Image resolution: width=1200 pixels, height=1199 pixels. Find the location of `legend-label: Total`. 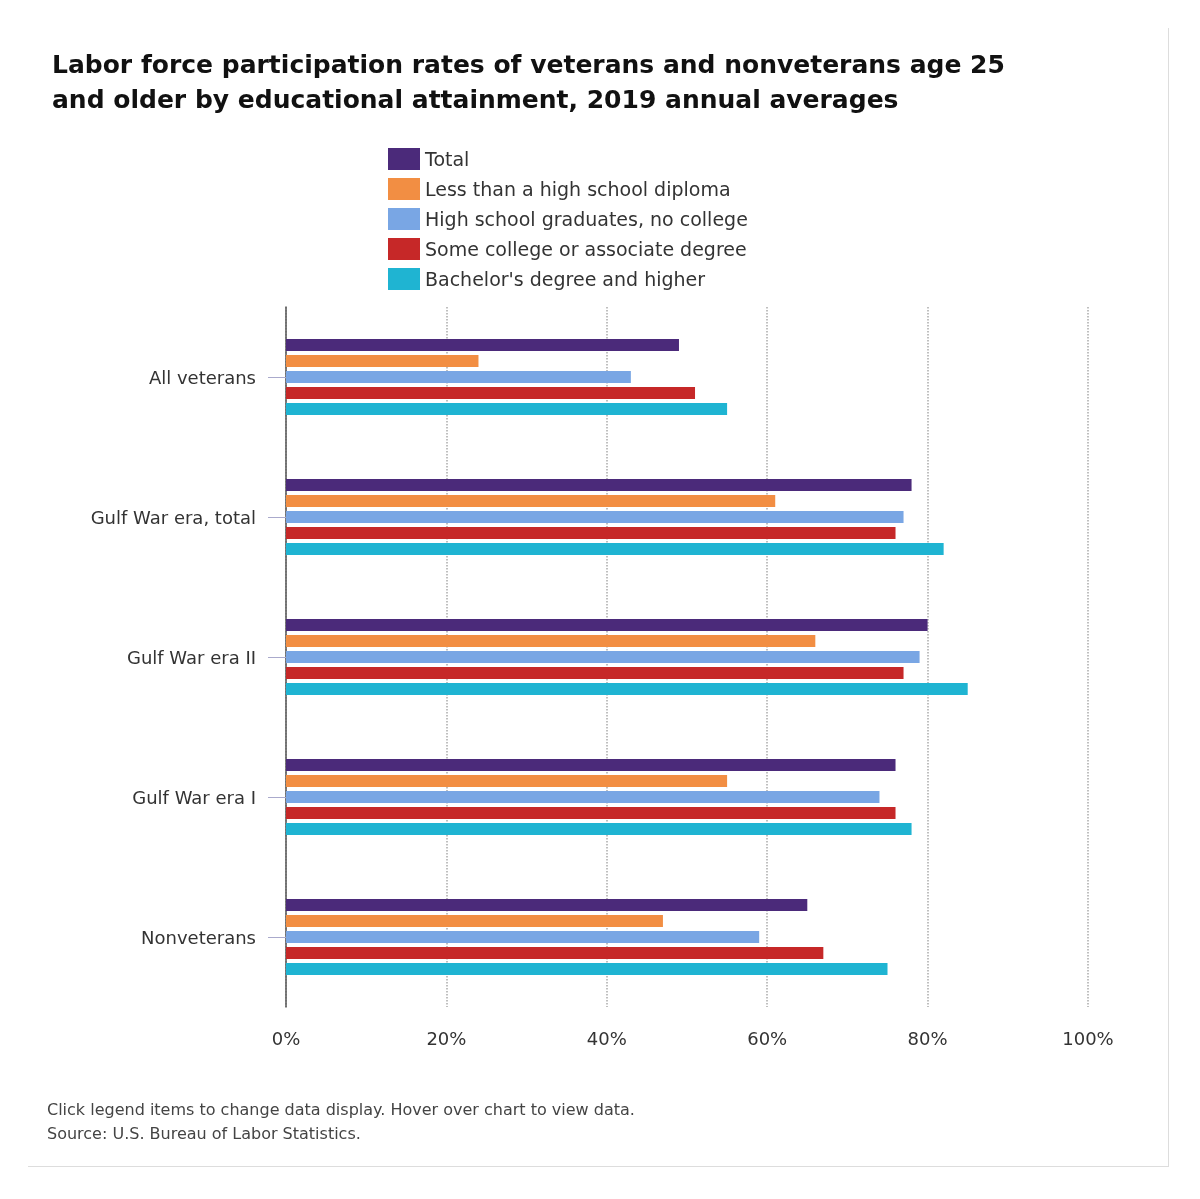

legend-label: Total is located at coordinates (447, 159).